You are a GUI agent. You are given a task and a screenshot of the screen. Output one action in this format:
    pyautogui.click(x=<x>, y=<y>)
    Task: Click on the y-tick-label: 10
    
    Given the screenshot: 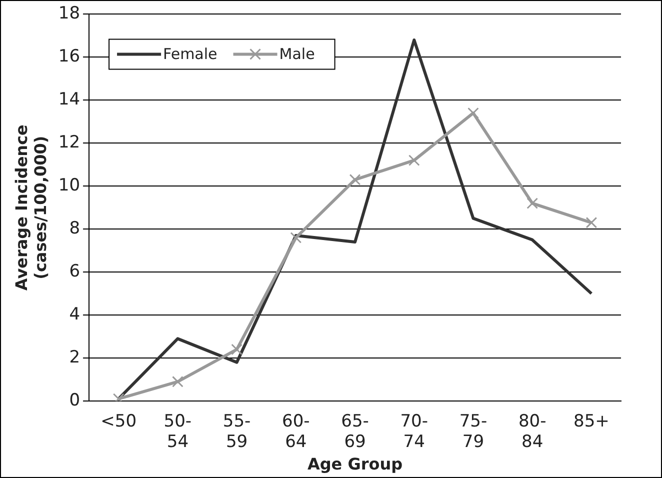 What is the action you would take?
    pyautogui.click(x=69, y=186)
    